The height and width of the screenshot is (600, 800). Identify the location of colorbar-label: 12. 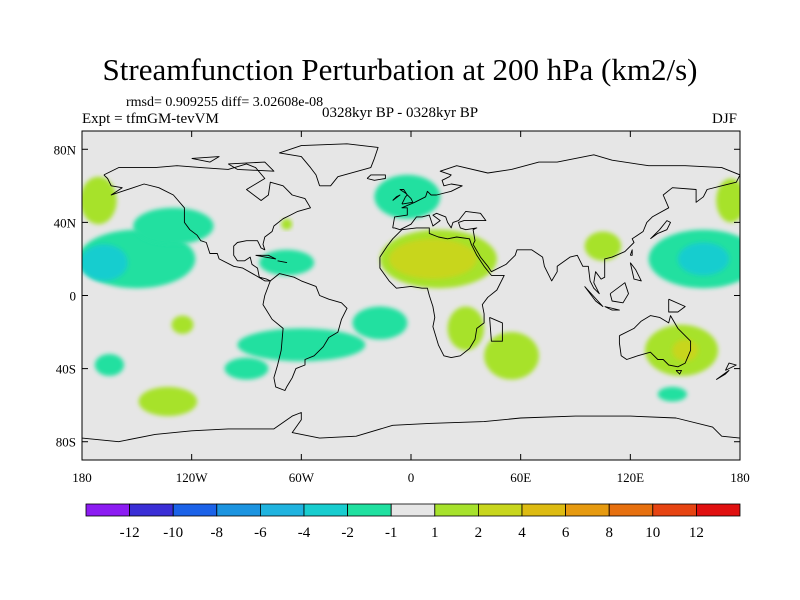
(696, 533).